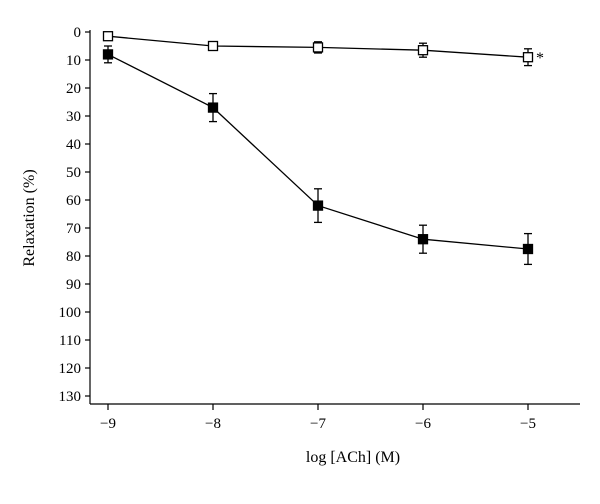 The width and height of the screenshot is (600, 504). I want to click on x-tick-label: −6, so click(423, 424).